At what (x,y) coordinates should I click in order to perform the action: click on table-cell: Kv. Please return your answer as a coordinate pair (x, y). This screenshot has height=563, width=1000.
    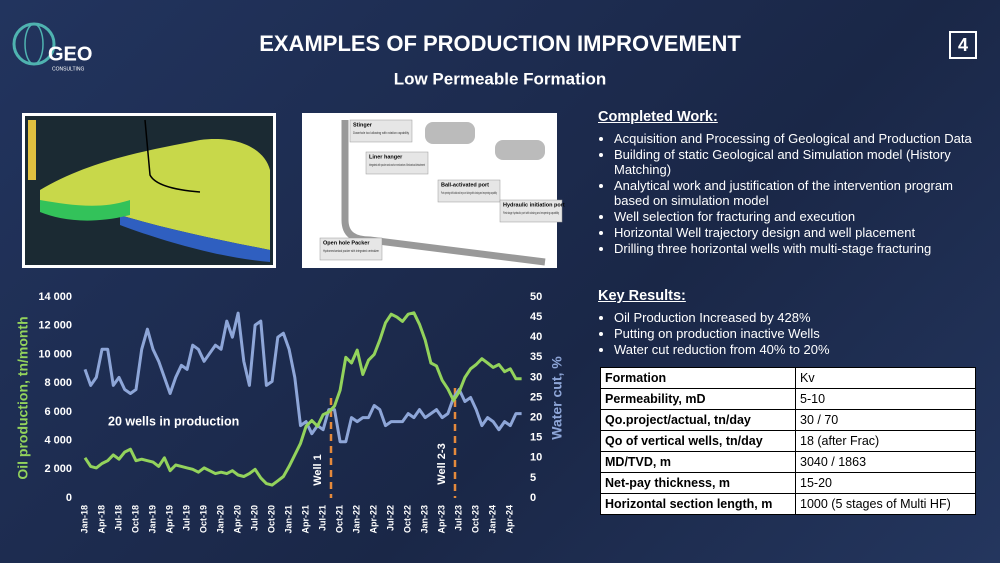
    Looking at the image, I should click on (885, 378).